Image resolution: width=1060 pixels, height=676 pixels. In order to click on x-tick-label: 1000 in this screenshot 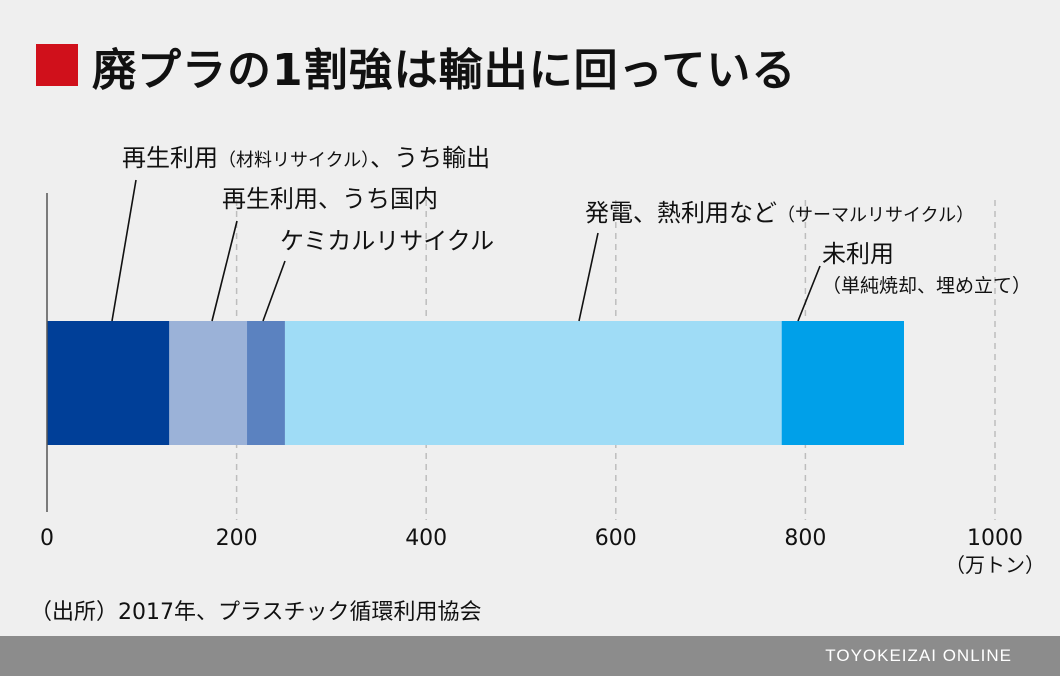, I will do `click(995, 538)`.